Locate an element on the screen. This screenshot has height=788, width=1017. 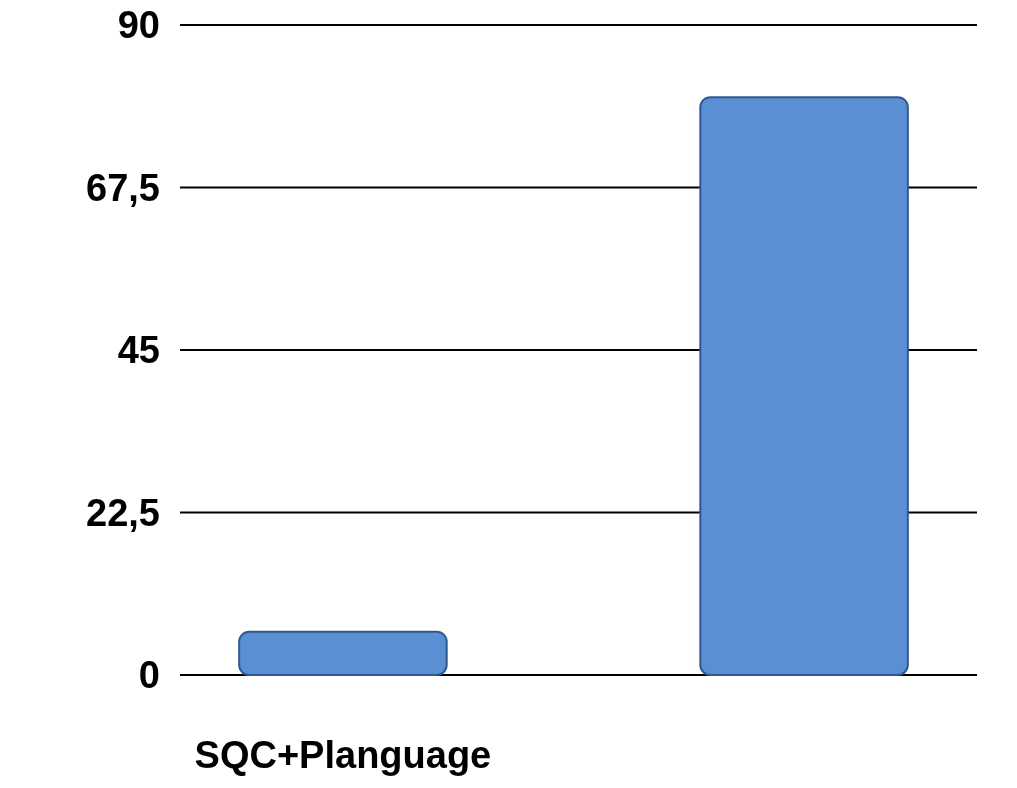
x-tick-label: SQC+Planguage is located at coordinates (343, 755).